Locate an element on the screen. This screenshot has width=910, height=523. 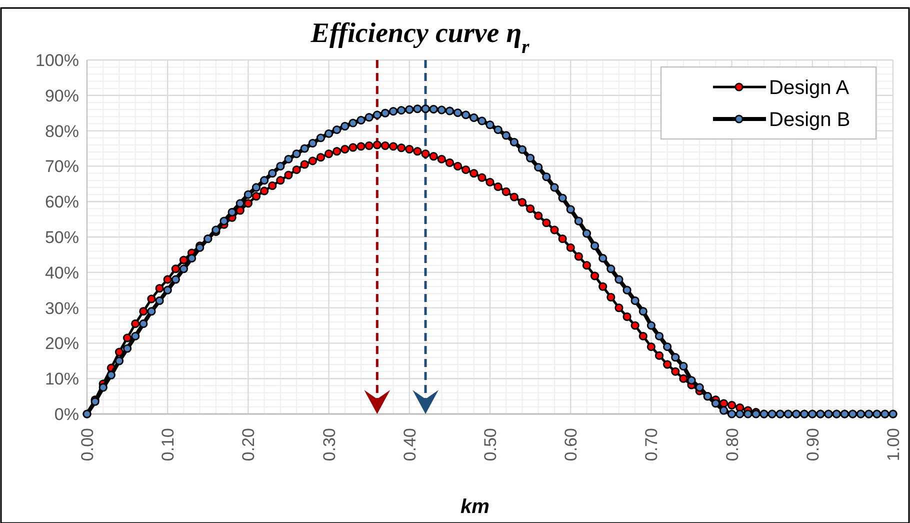
y-tick-label: 20% is located at coordinates (61, 344).